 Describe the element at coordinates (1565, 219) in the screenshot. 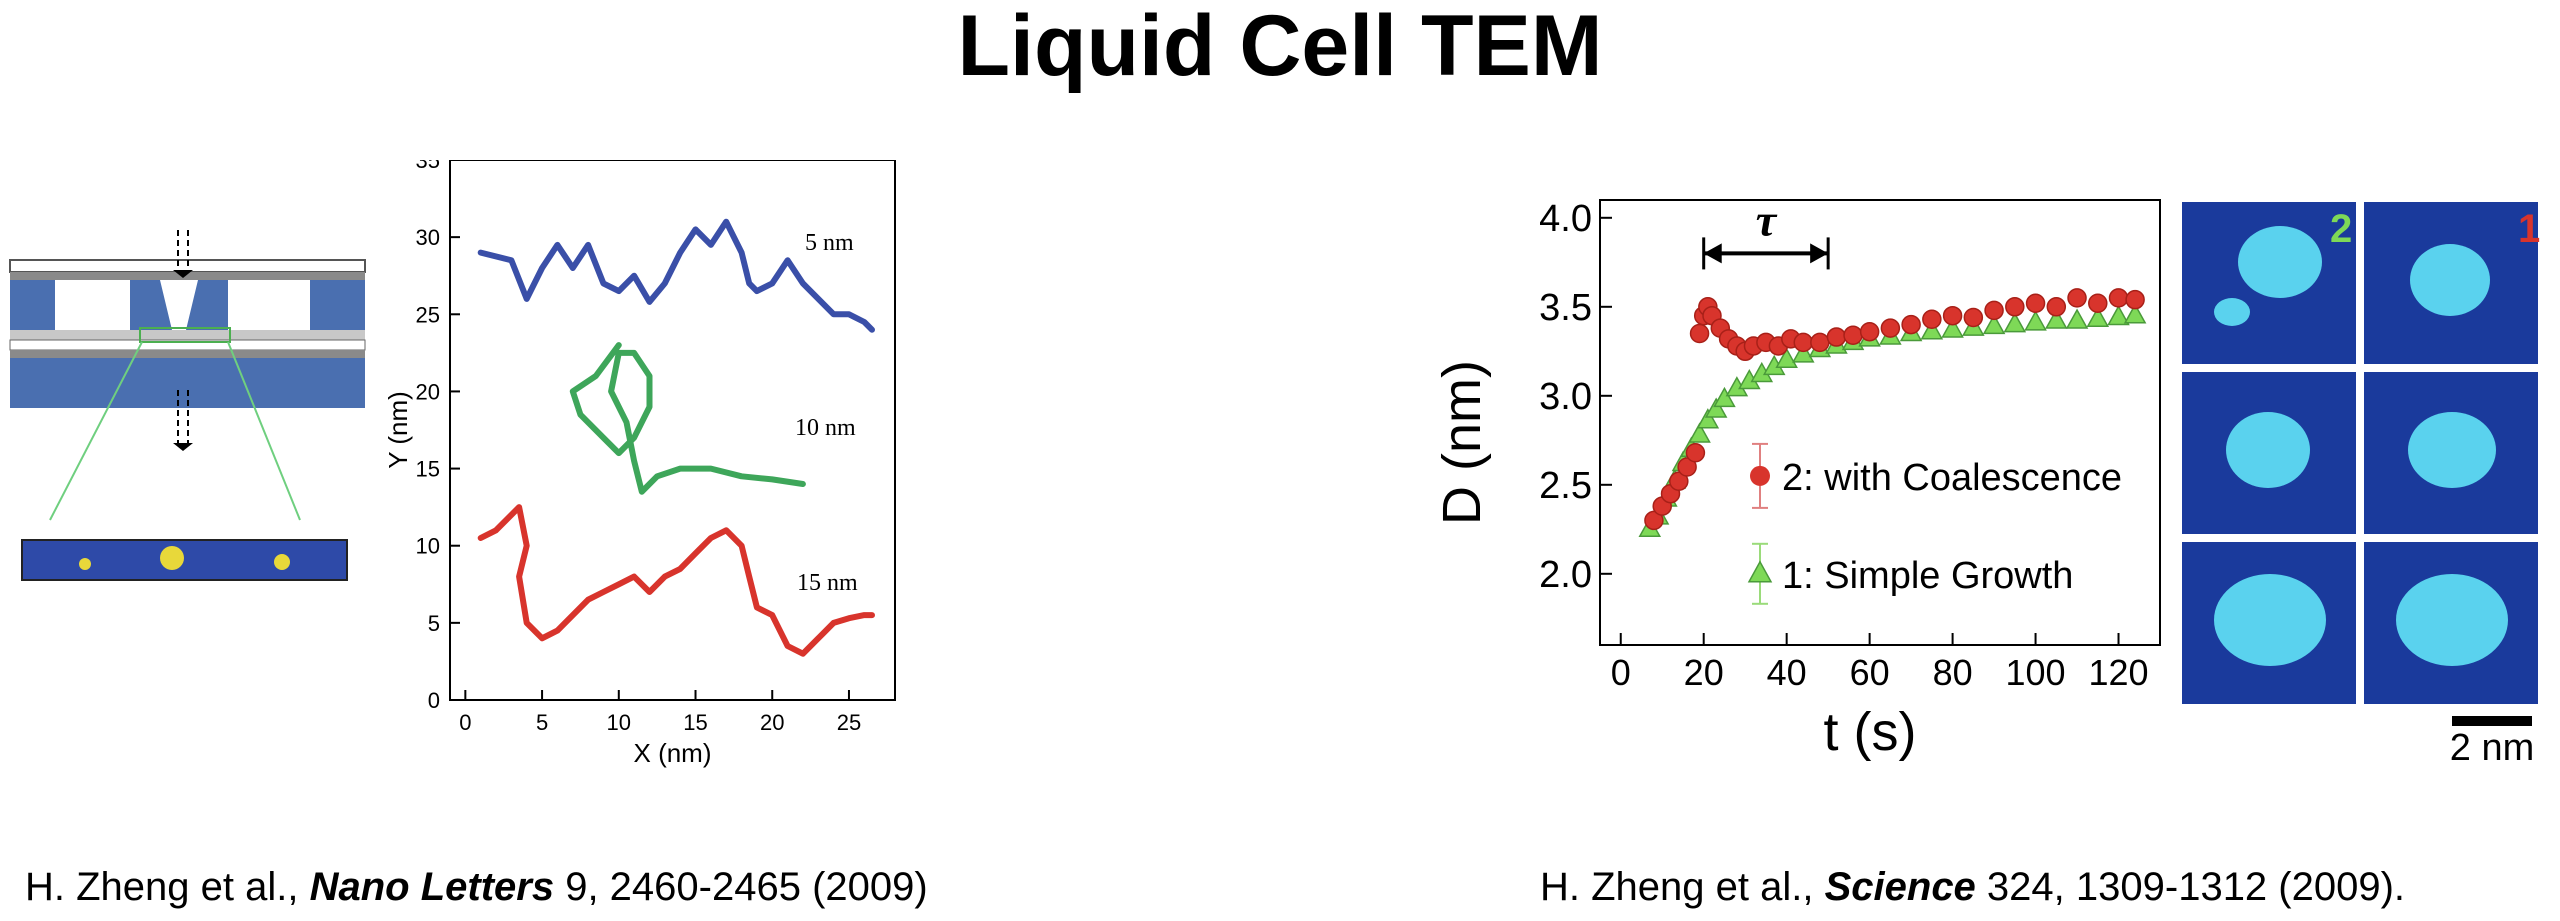

I see `y-tick-label: 4.0` at that location.